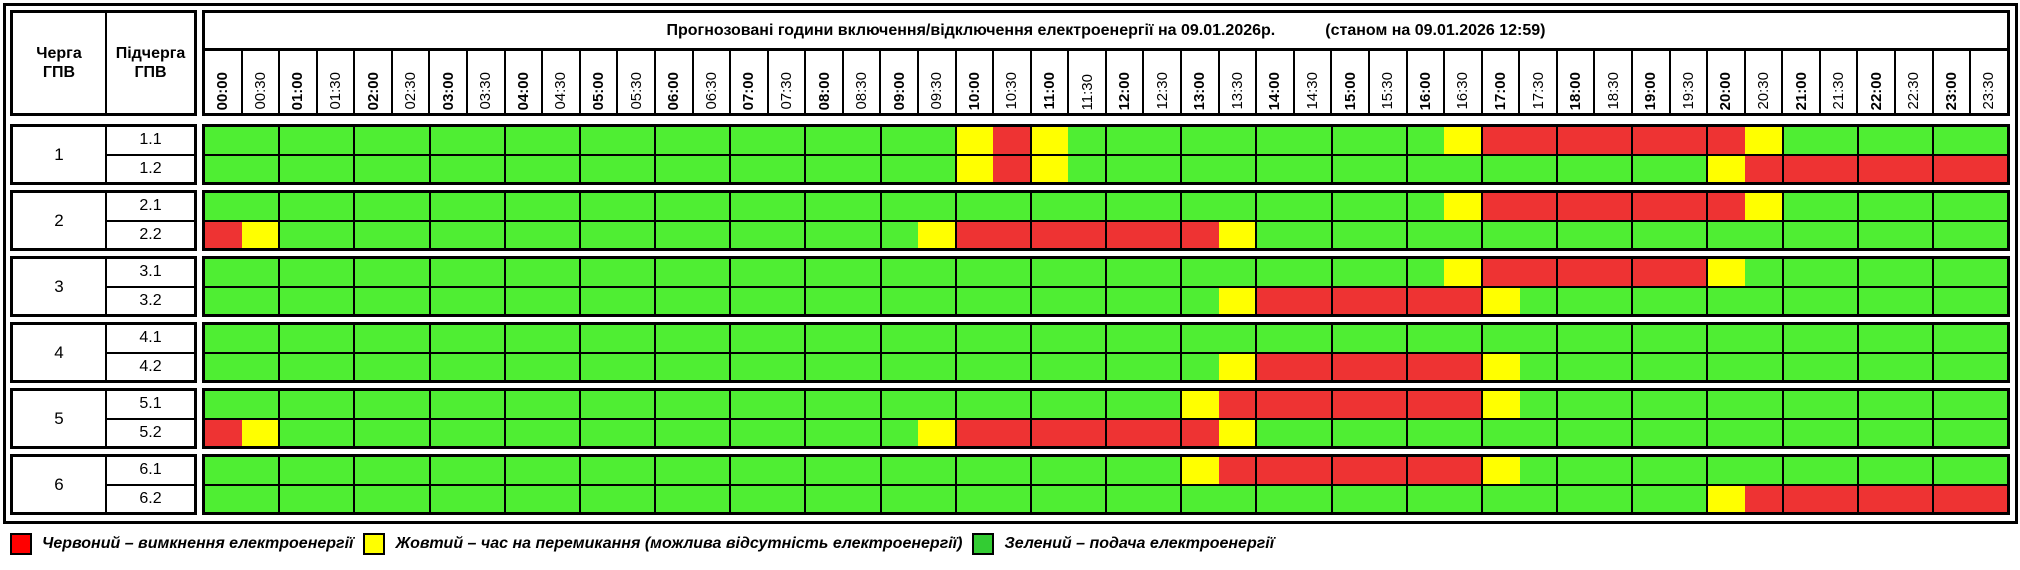 This screenshot has width=2020, height=570. I want to click on legend-green: Зелений – подача електроенергії, so click(1123, 544).